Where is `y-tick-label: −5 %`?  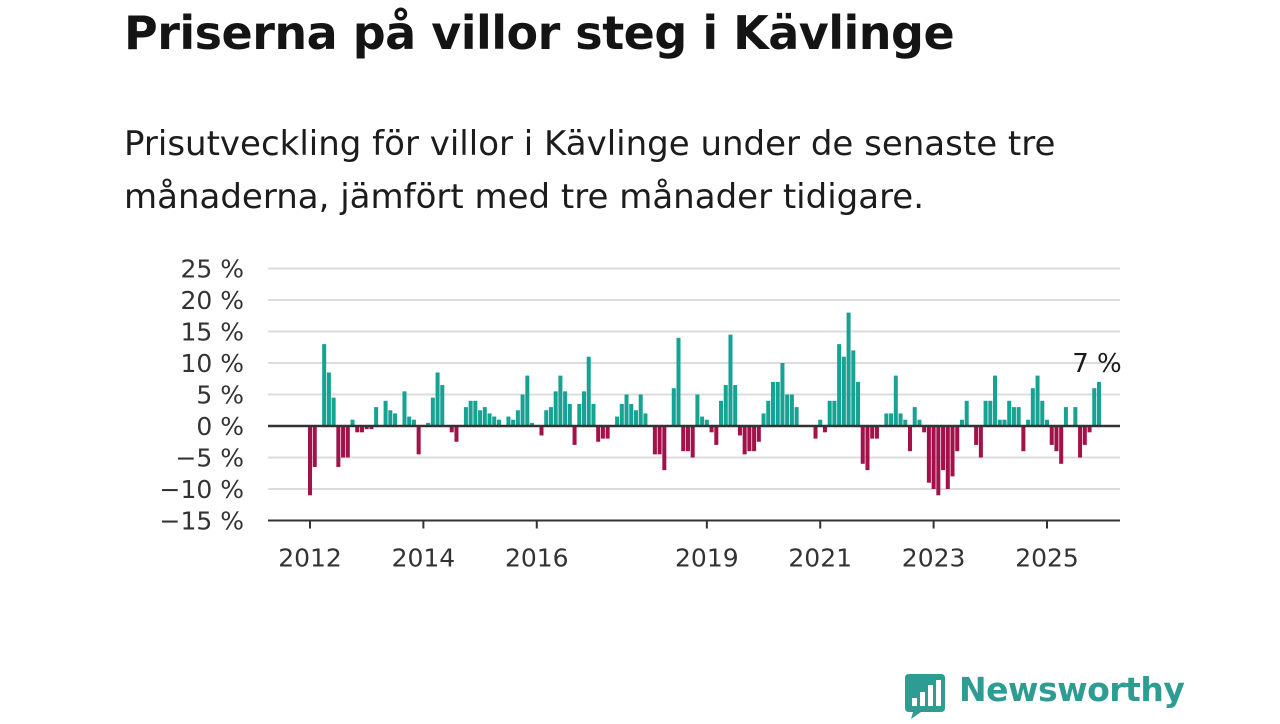
y-tick-label: −5 % is located at coordinates (209, 458).